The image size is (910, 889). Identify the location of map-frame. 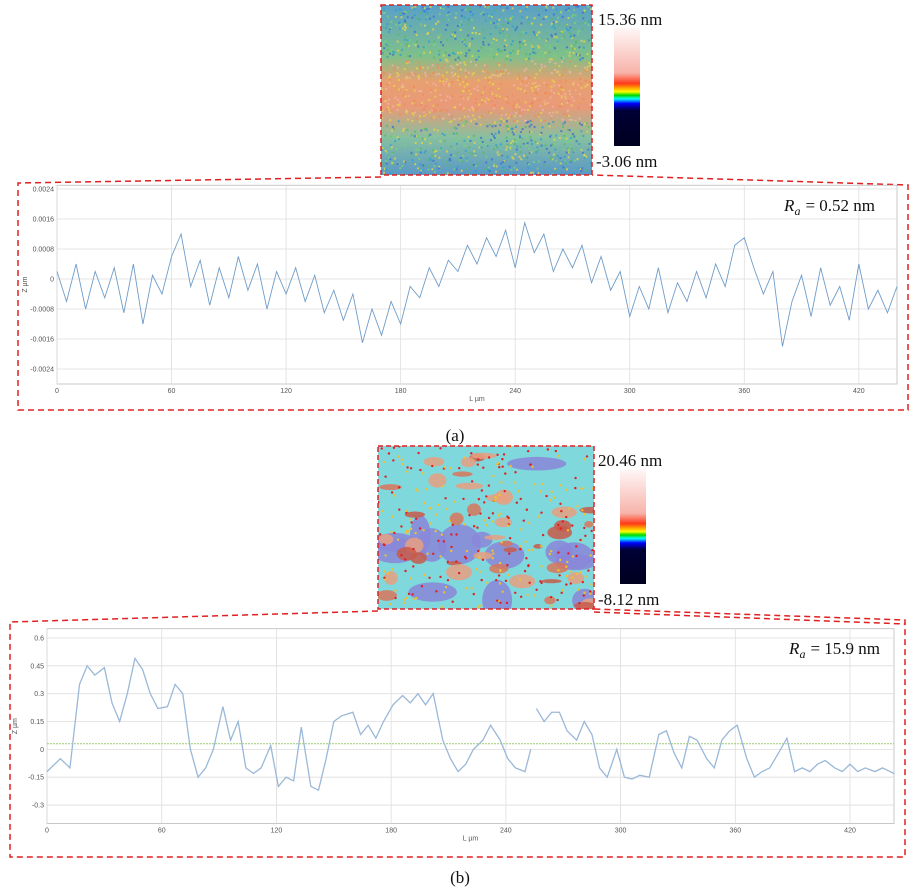
(486, 527).